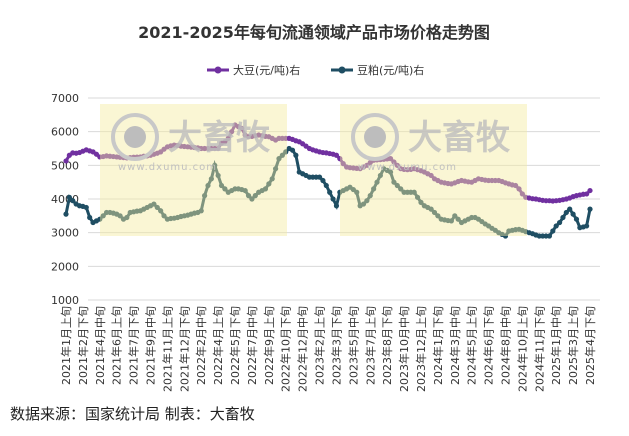 This screenshot has width=629, height=436. I want to click on x-tick-label: 2022年4月上旬, so click(218, 345).